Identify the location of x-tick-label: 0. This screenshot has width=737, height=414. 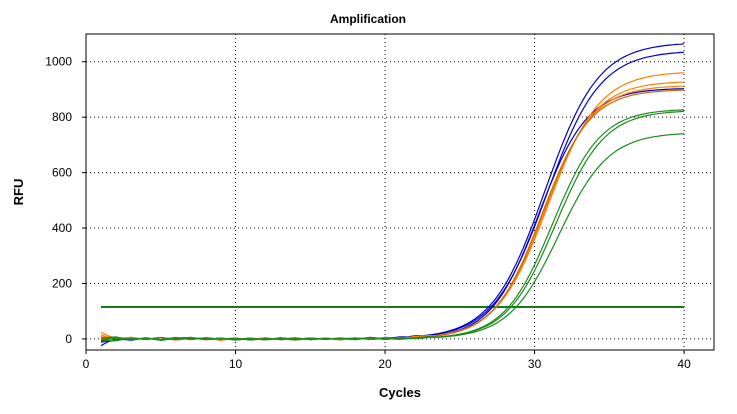
(86, 364).